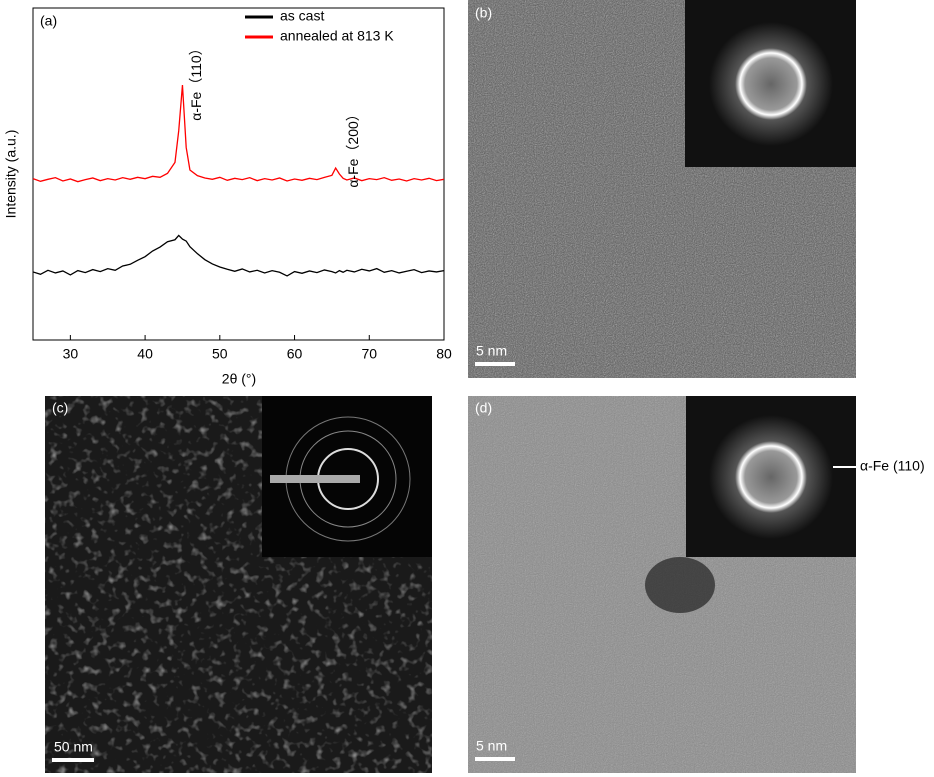 The width and height of the screenshot is (934, 777). I want to click on x-tick-label: 60, so click(295, 354).